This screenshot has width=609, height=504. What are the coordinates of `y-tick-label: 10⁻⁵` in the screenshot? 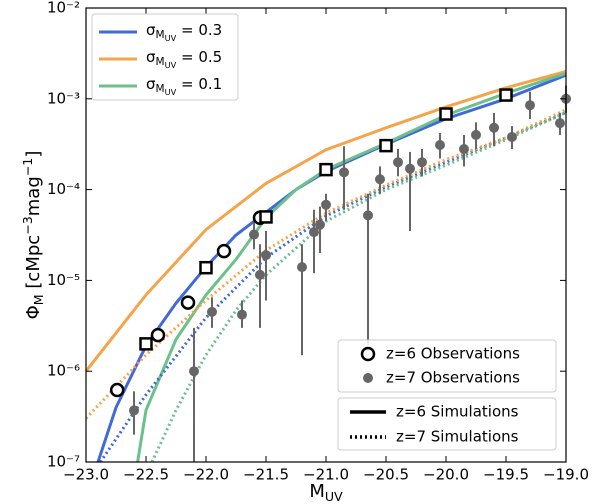 It's located at (63, 280).